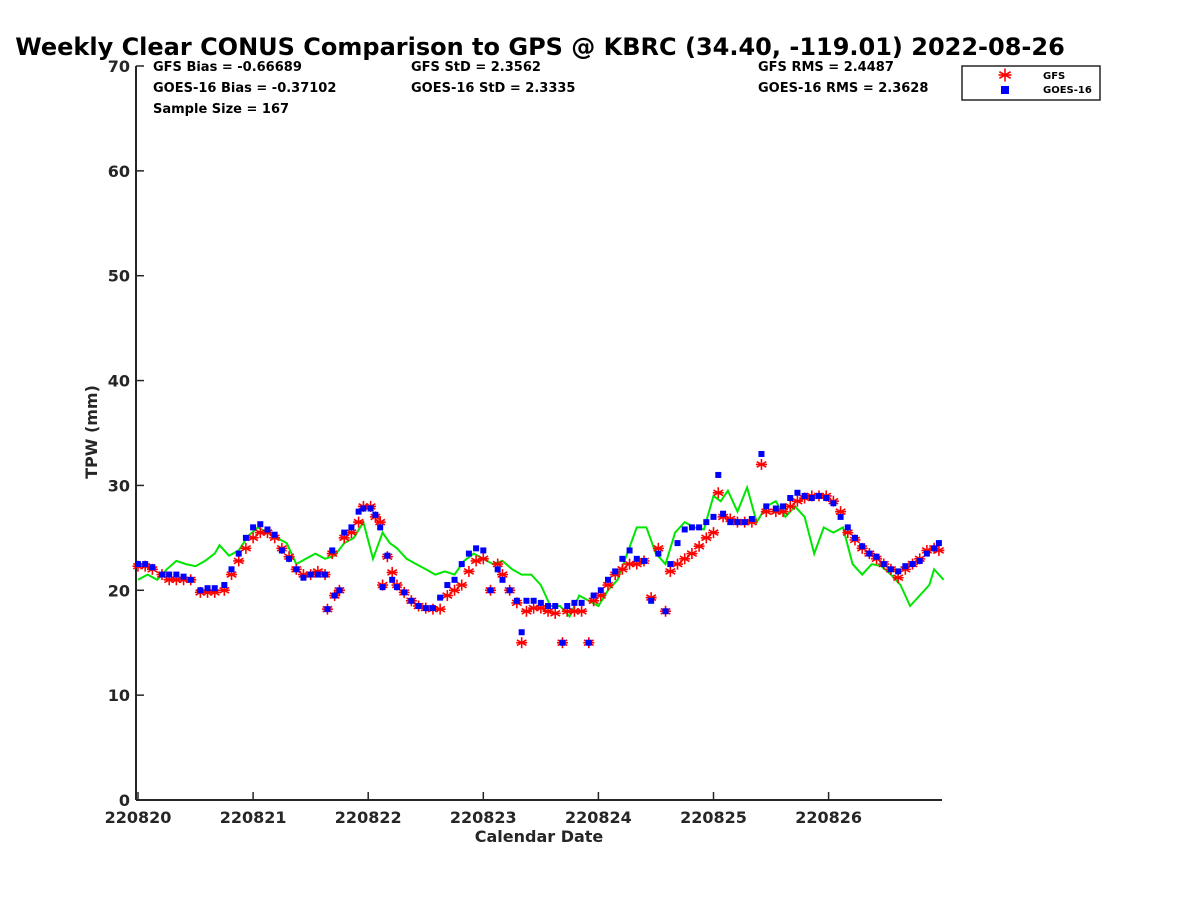 The height and width of the screenshot is (900, 1200). I want to click on x-tick-label: 220820, so click(138, 817).